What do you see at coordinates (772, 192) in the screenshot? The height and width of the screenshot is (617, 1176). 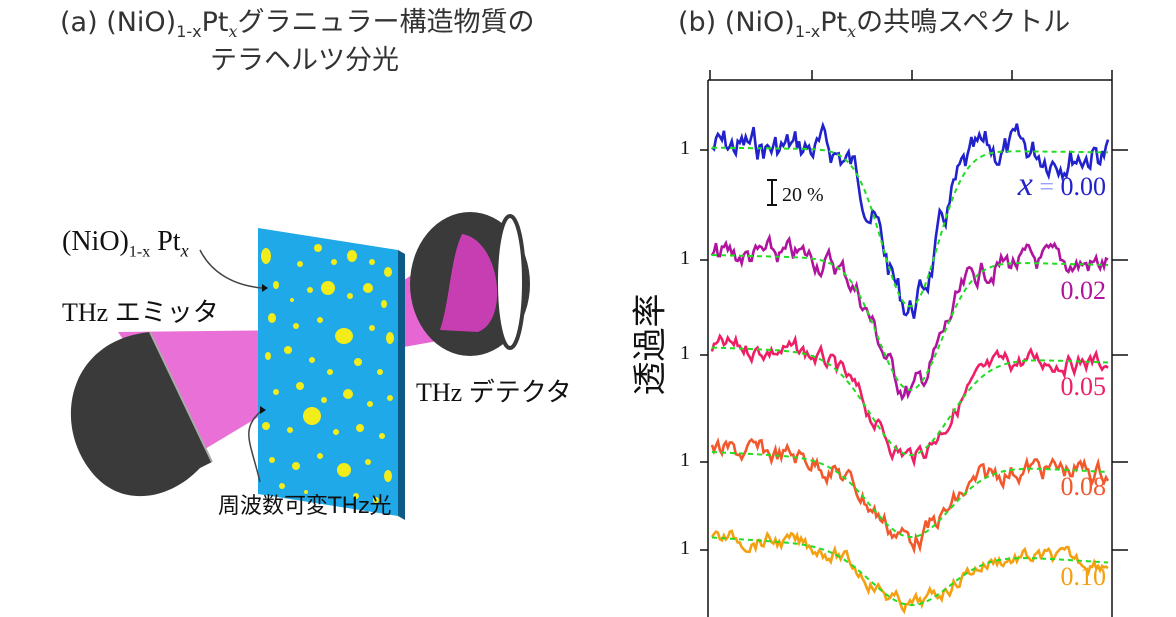 I see `scale-bar` at bounding box center [772, 192].